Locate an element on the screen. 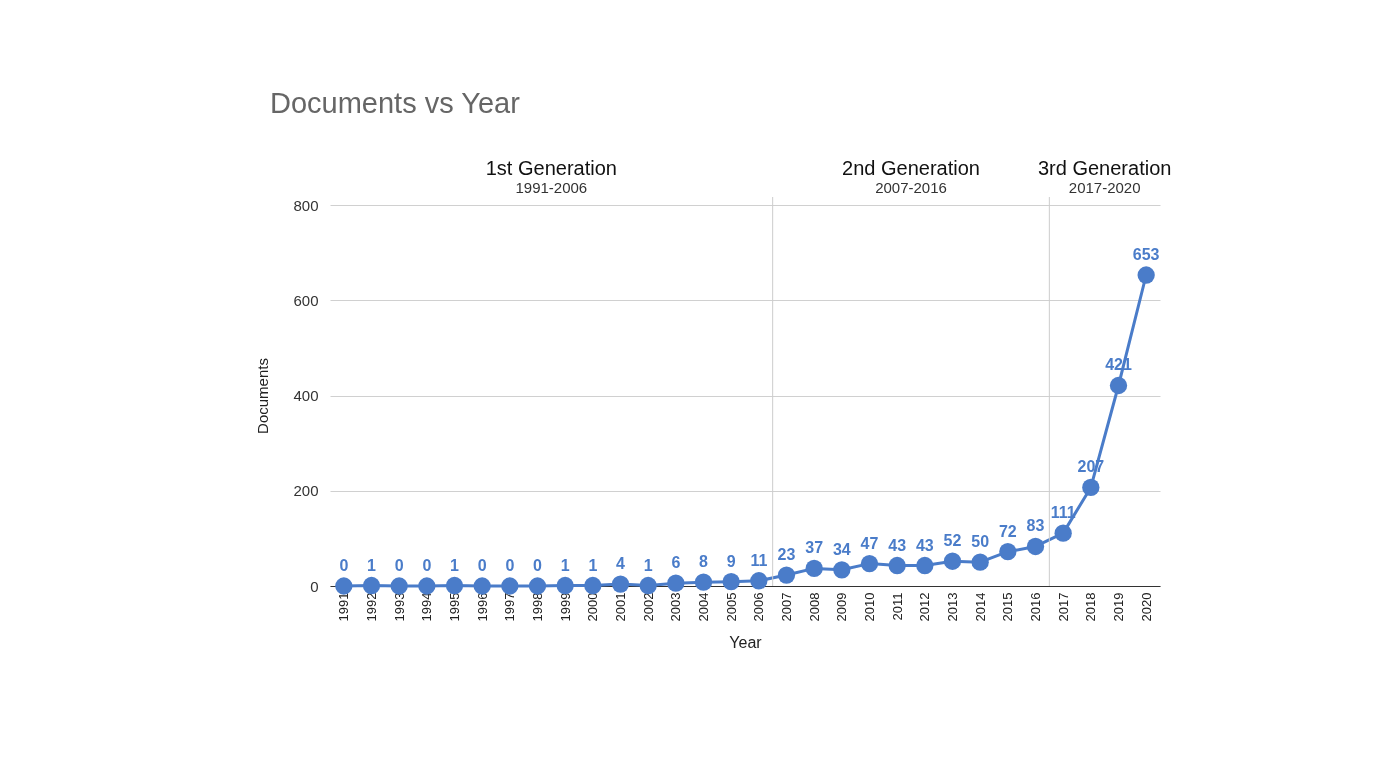 This screenshot has height=783, width=1393. data-label: 37 is located at coordinates (814, 548).